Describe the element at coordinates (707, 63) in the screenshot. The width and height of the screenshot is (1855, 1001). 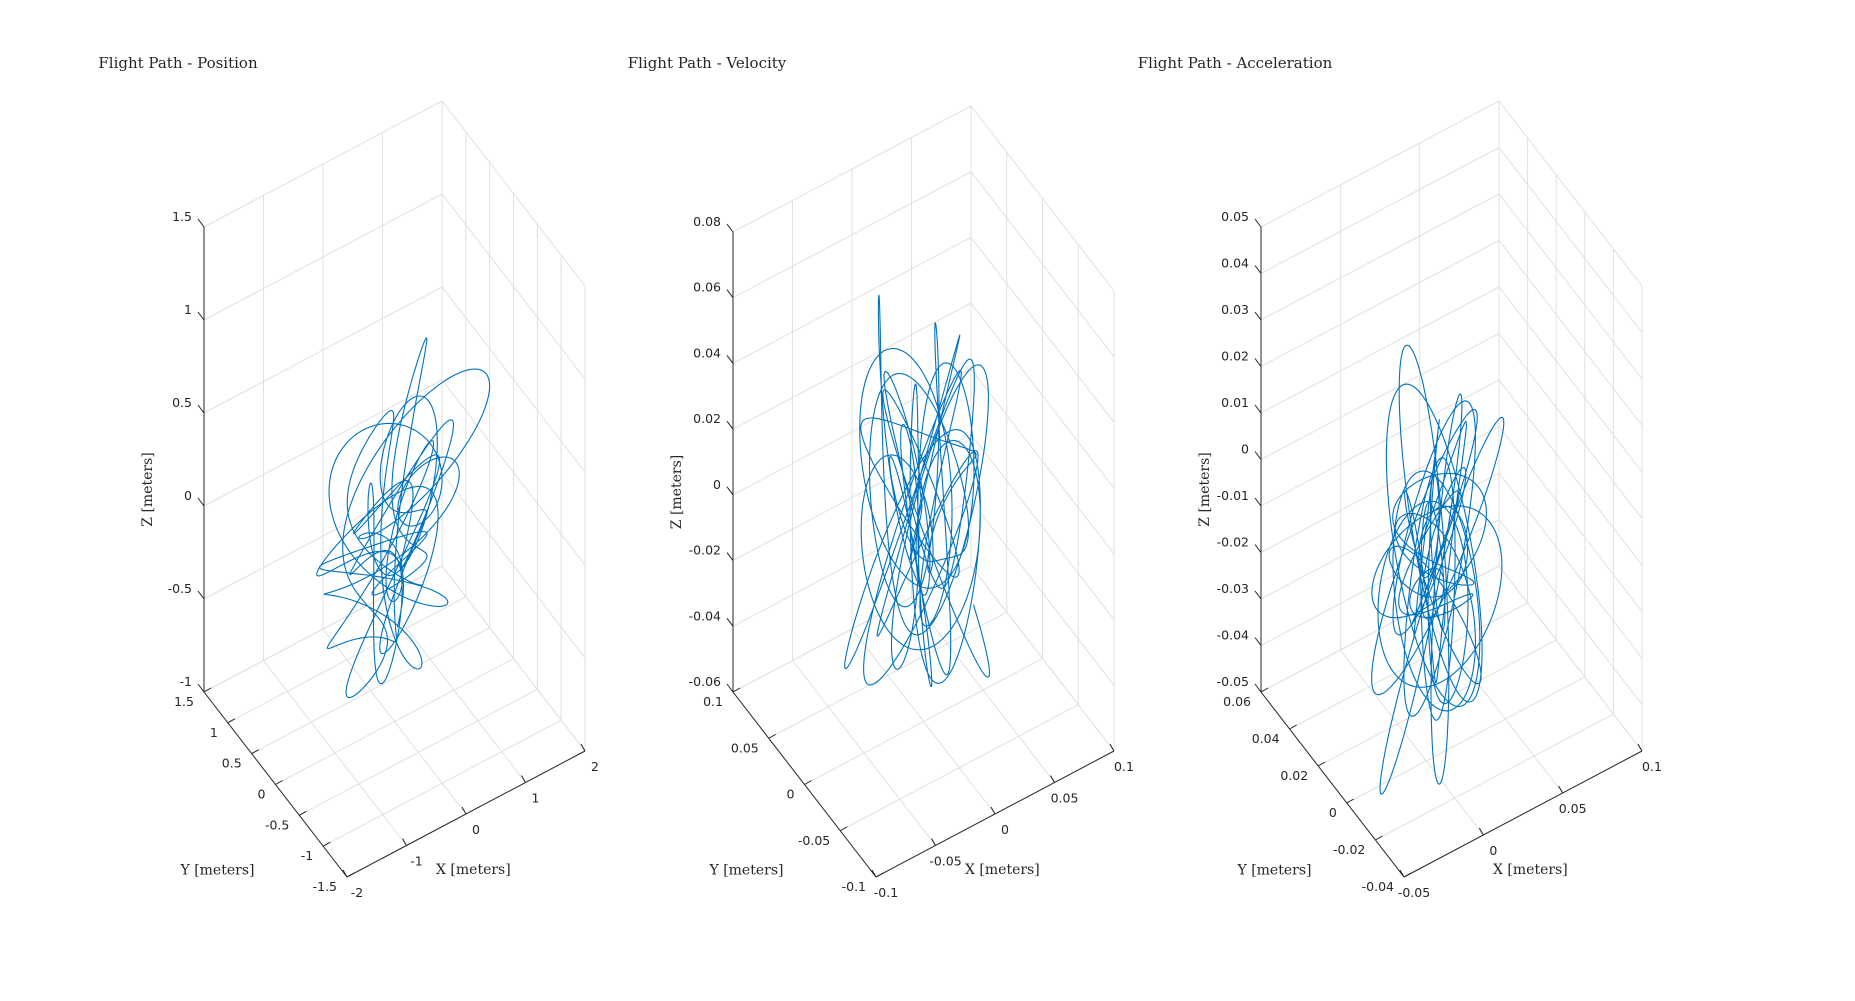
I see `plot-title: Flight Path - Velocity` at that location.